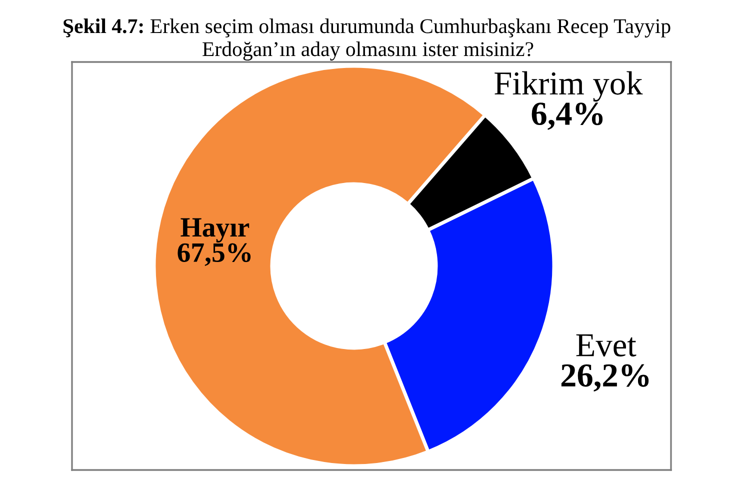 This screenshot has height=481, width=749. What do you see at coordinates (606, 345) in the screenshot?
I see `slice-label: Evet` at bounding box center [606, 345].